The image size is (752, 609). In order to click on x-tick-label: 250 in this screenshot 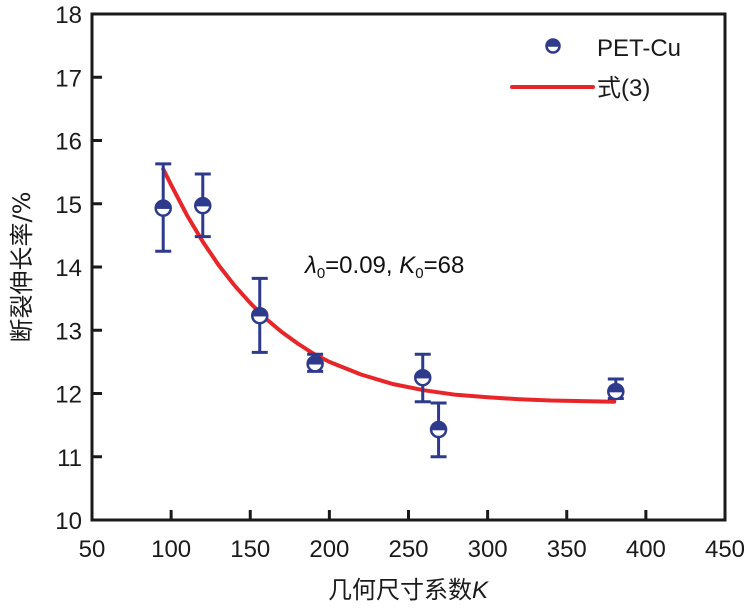, I will do `click(408, 549)`.